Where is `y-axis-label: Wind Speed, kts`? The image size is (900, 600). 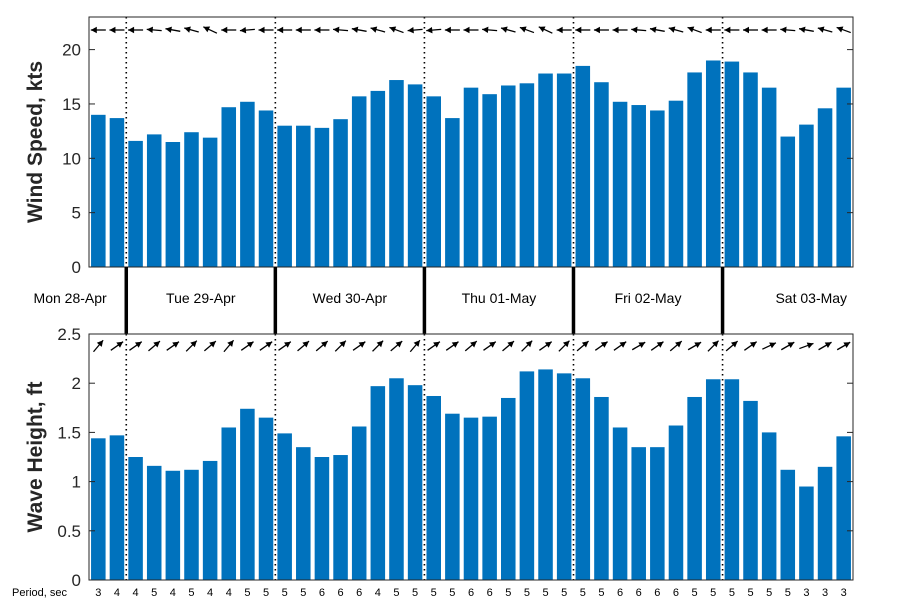
y-axis-label: Wind Speed, kts is located at coordinates (35, 142).